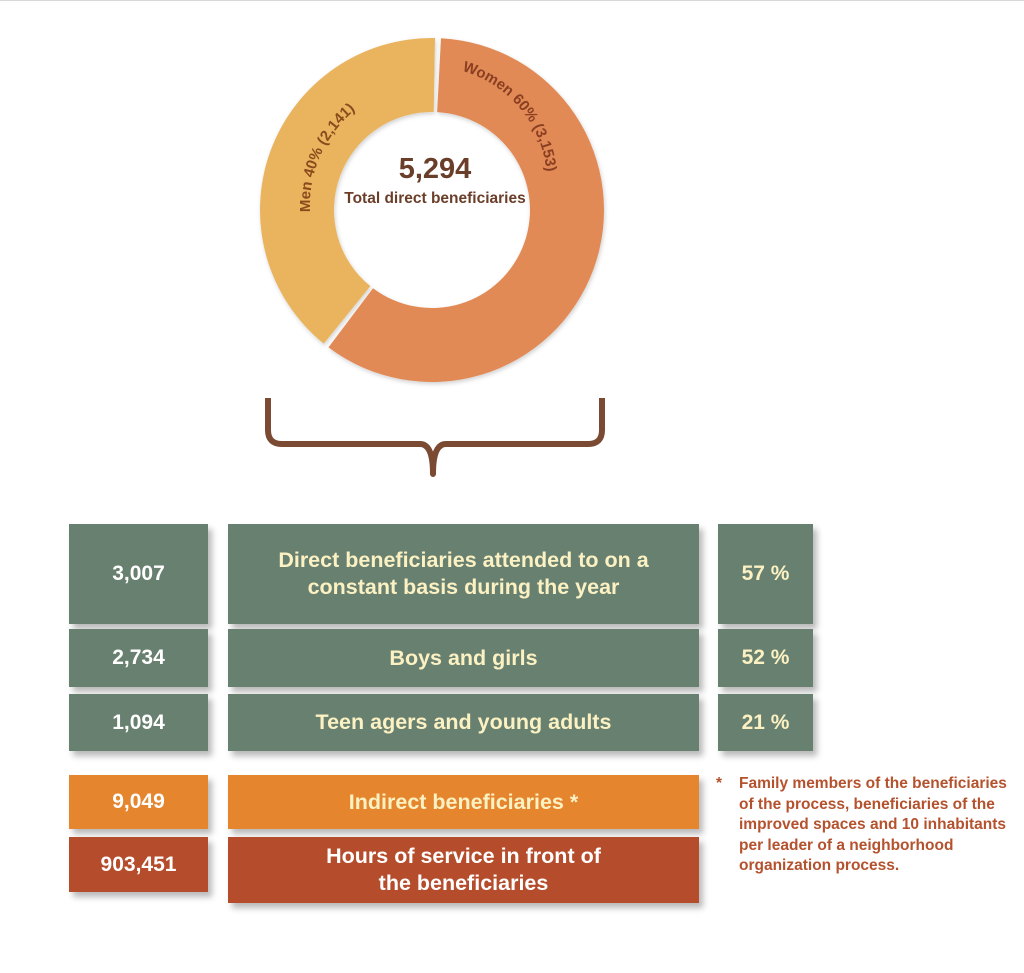  Describe the element at coordinates (138, 802) in the screenshot. I see `indirect-beneficiaries-number: 9,049` at that location.